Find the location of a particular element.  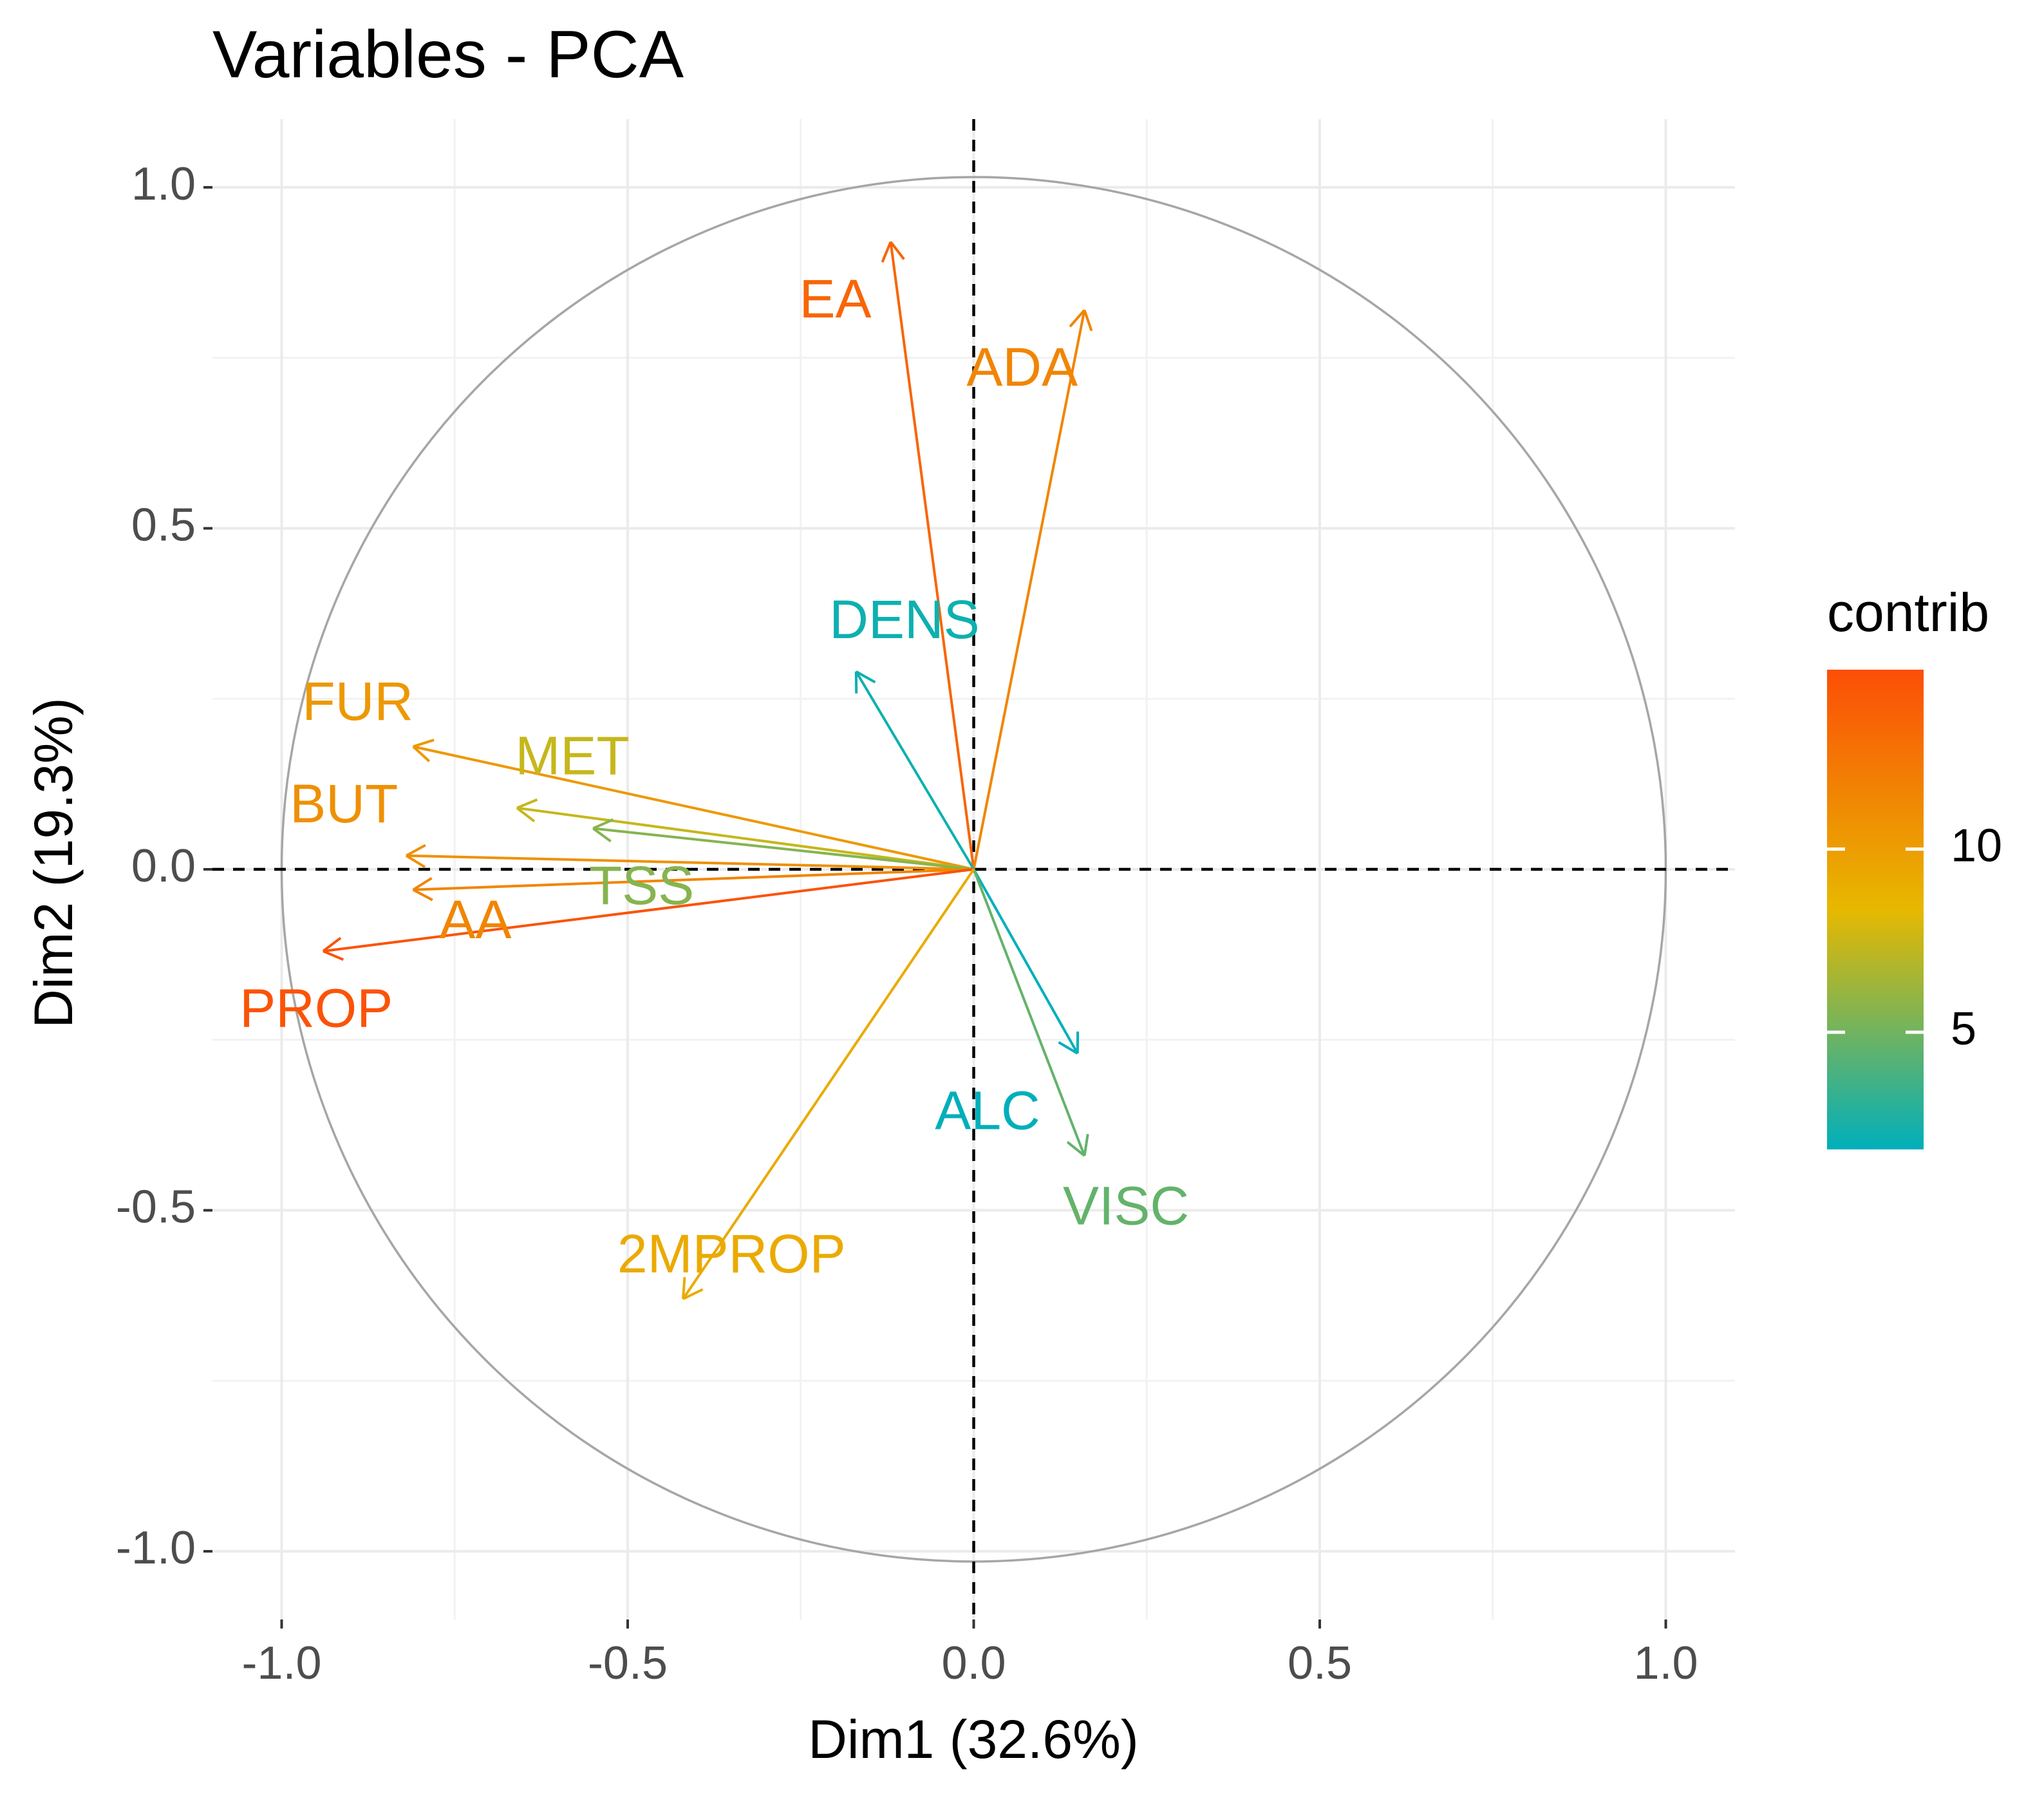

arrow-2mprop is located at coordinates (828, 1084).